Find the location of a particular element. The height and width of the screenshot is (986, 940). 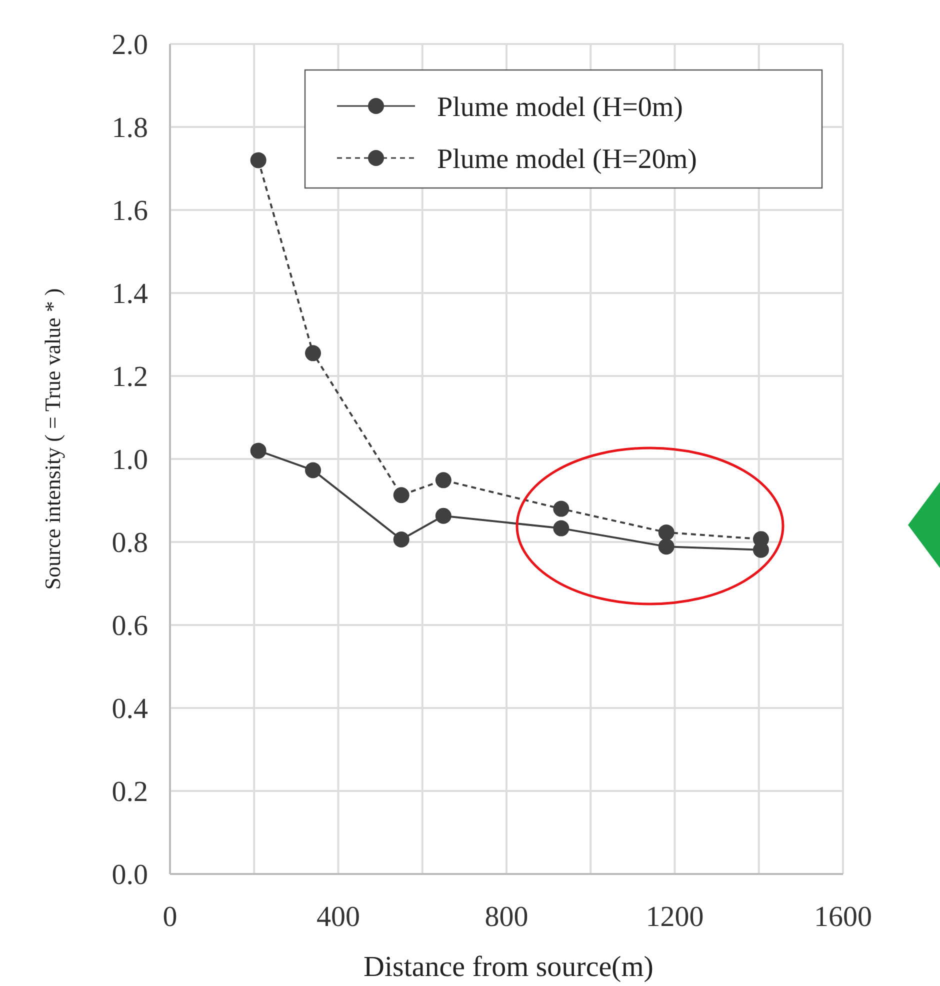

x-tick-label: 1600 is located at coordinates (843, 917).